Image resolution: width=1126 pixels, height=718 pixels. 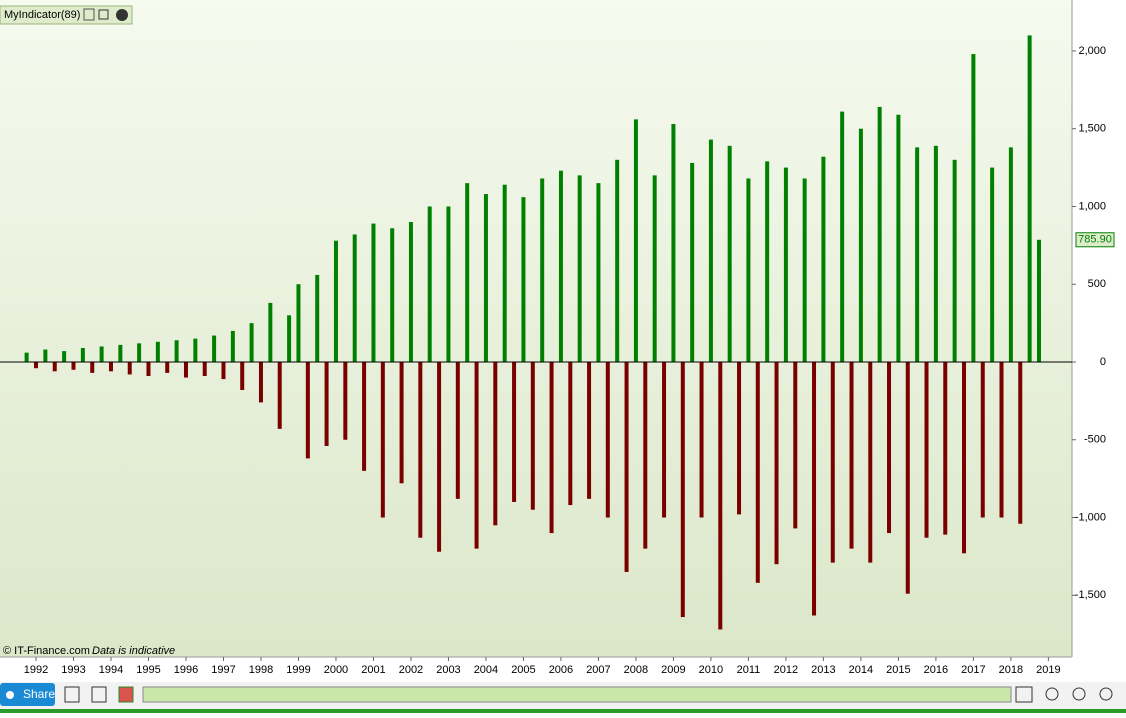 I want to click on x-tick-label: 1993, so click(x=73, y=670).